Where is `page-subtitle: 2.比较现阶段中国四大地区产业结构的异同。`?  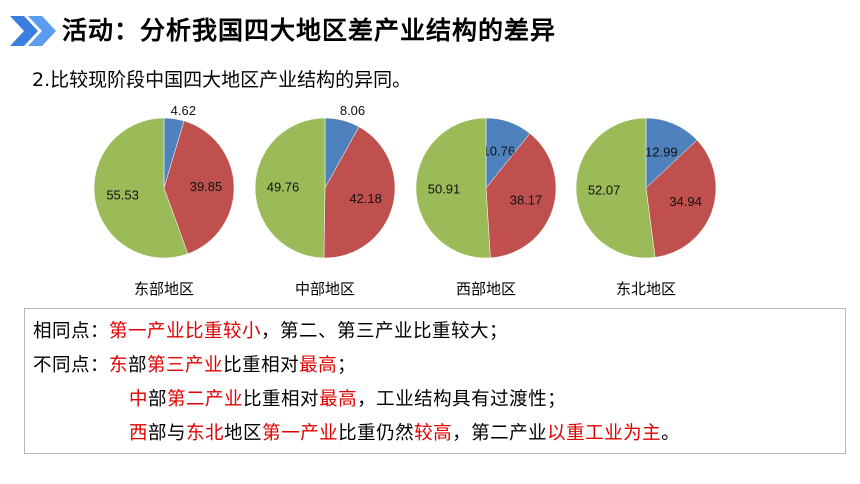
page-subtitle: 2.比较现阶段中国四大地区产业结构的异同。 is located at coordinates (222, 80).